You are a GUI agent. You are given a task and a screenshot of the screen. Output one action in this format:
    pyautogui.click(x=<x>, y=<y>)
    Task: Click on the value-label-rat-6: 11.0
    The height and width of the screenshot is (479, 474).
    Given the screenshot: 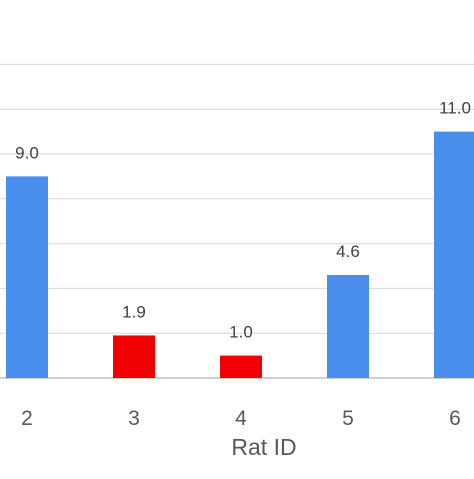 What is the action you would take?
    pyautogui.click(x=455, y=108)
    